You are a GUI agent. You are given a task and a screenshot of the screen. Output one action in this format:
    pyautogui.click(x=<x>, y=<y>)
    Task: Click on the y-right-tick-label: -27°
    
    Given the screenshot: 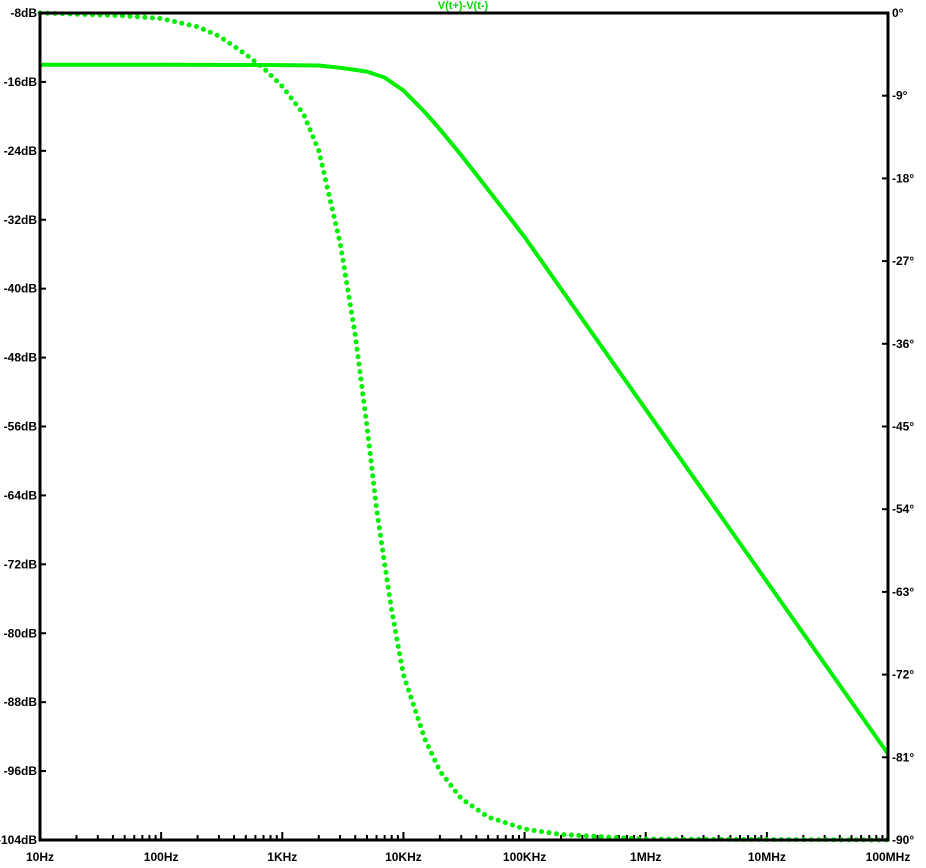 What is the action you would take?
    pyautogui.click(x=903, y=261)
    